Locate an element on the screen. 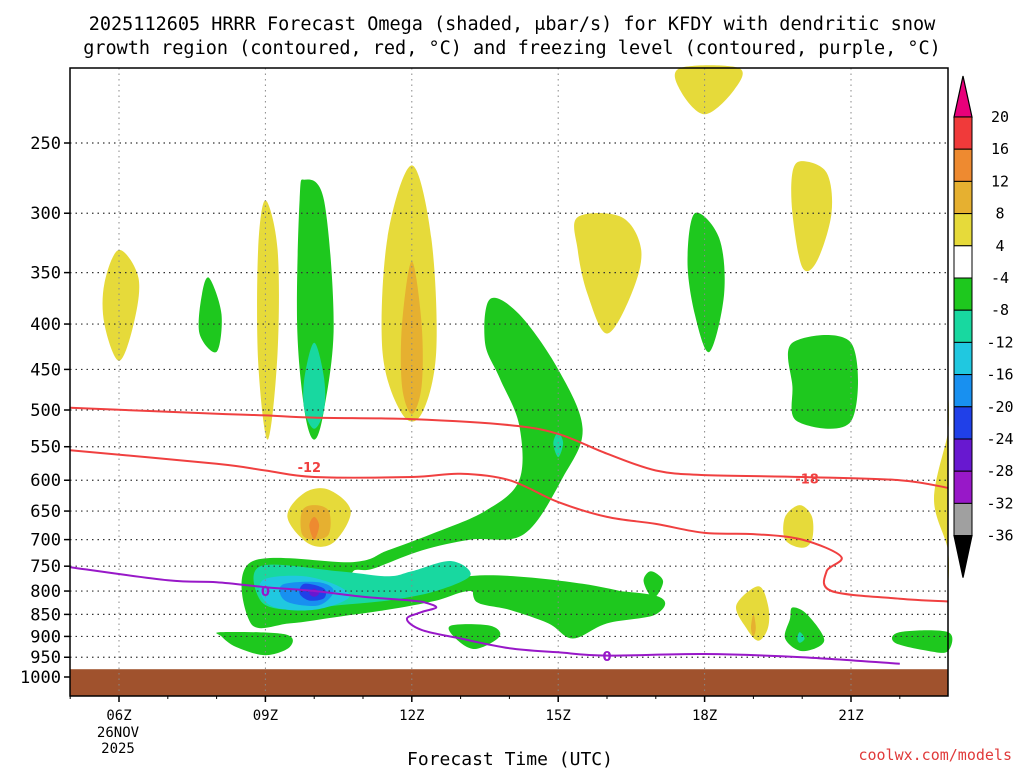 The width and height of the screenshot is (1024, 768). colorbar-label-9: -20 is located at coordinates (999, 407).